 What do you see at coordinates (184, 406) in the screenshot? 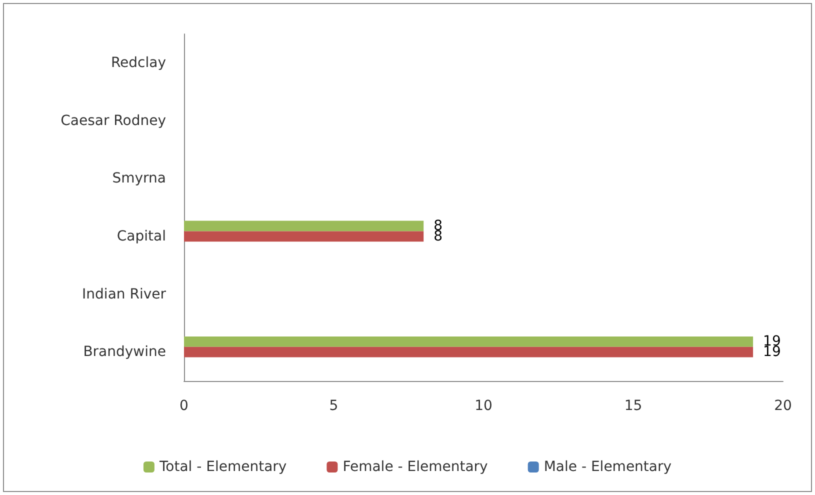
I see `x-tick-label: 0` at bounding box center [184, 406].